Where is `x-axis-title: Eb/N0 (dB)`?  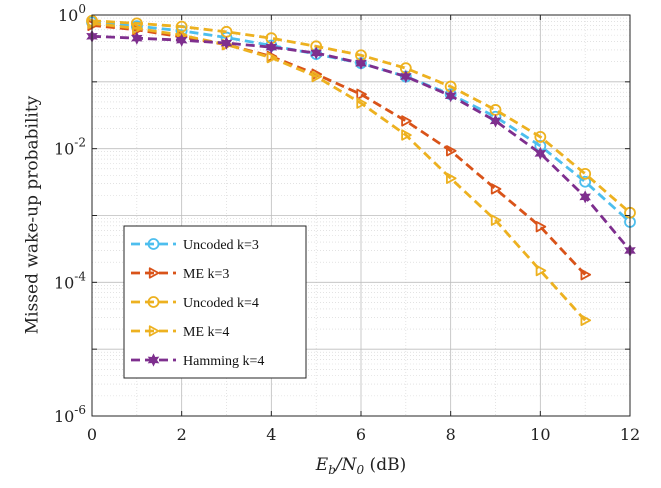 x-axis-title: Eb/N0 (dB) is located at coordinates (360, 466).